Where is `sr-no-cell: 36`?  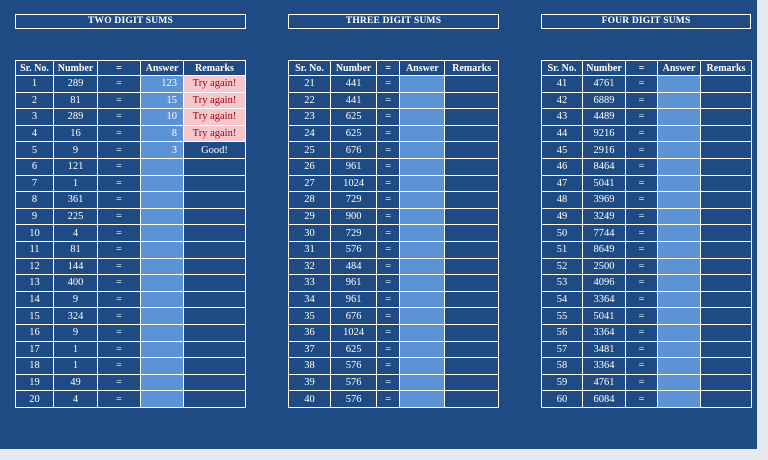
sr-no-cell: 36 is located at coordinates (309, 332).